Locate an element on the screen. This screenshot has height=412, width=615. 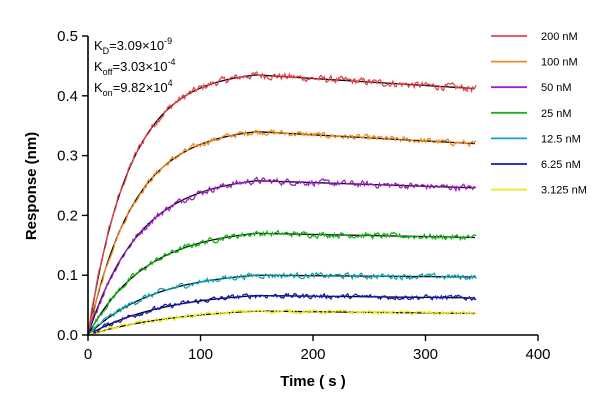
kinetic-constant-on: Kon=9.82×104 is located at coordinates (133, 88).